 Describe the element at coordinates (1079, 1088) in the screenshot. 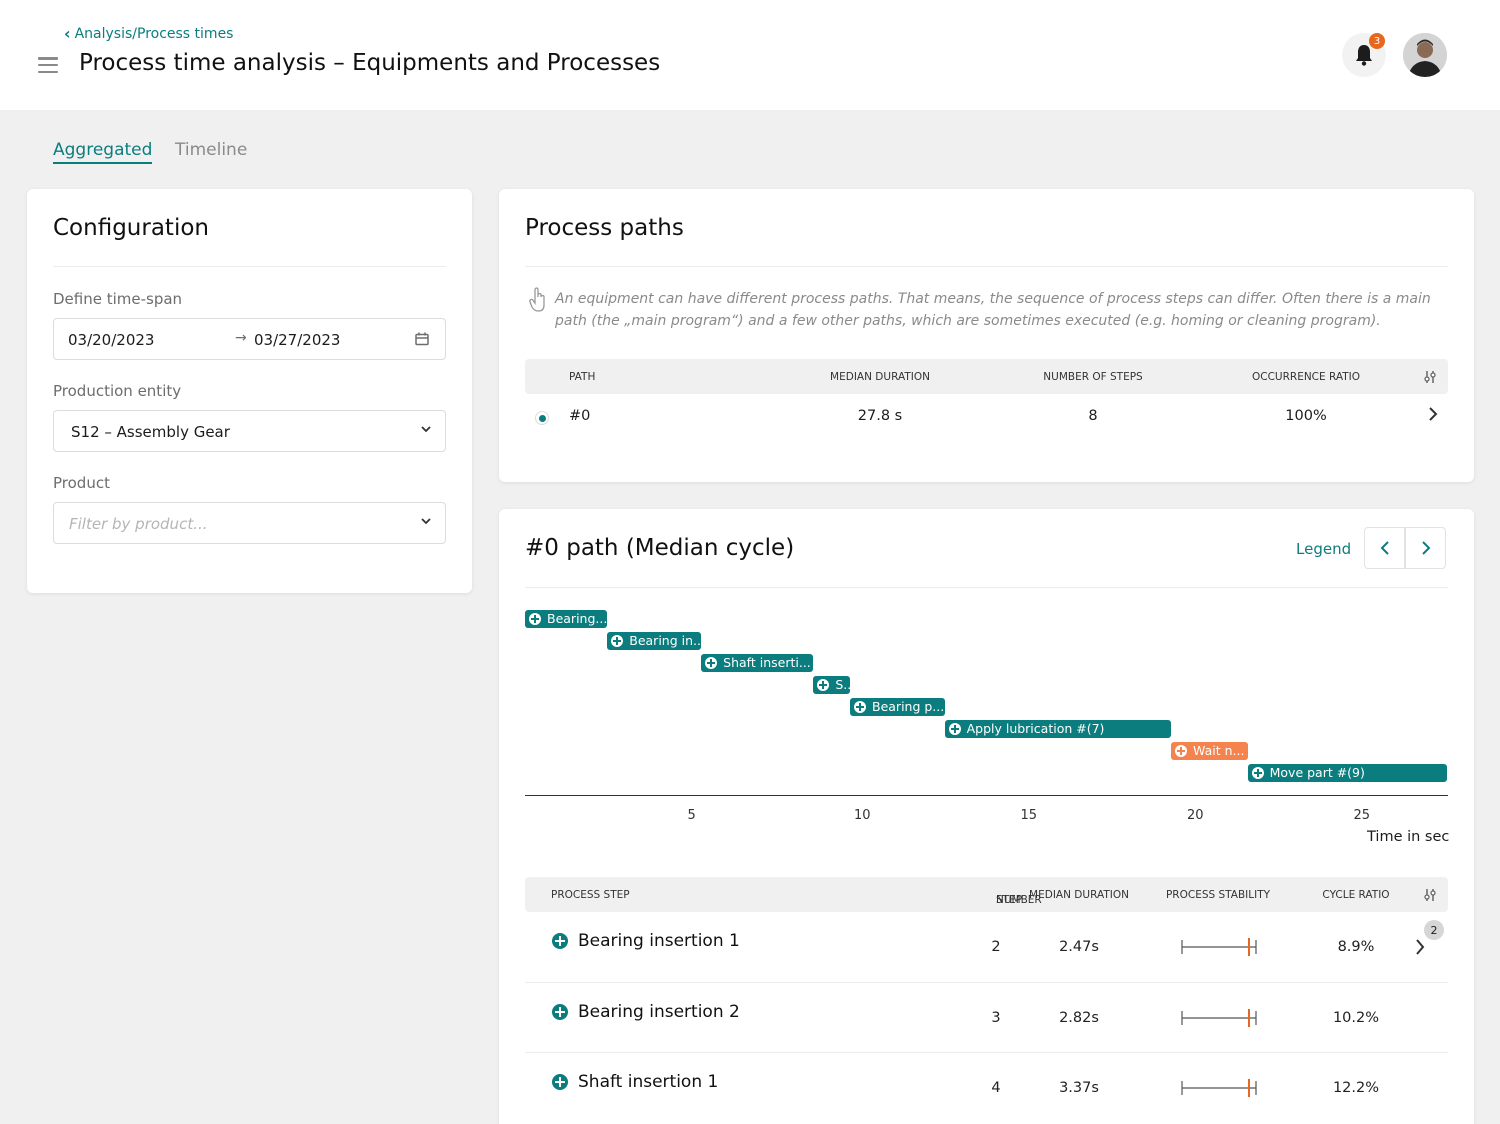

I see `step-median: 3.37s` at that location.